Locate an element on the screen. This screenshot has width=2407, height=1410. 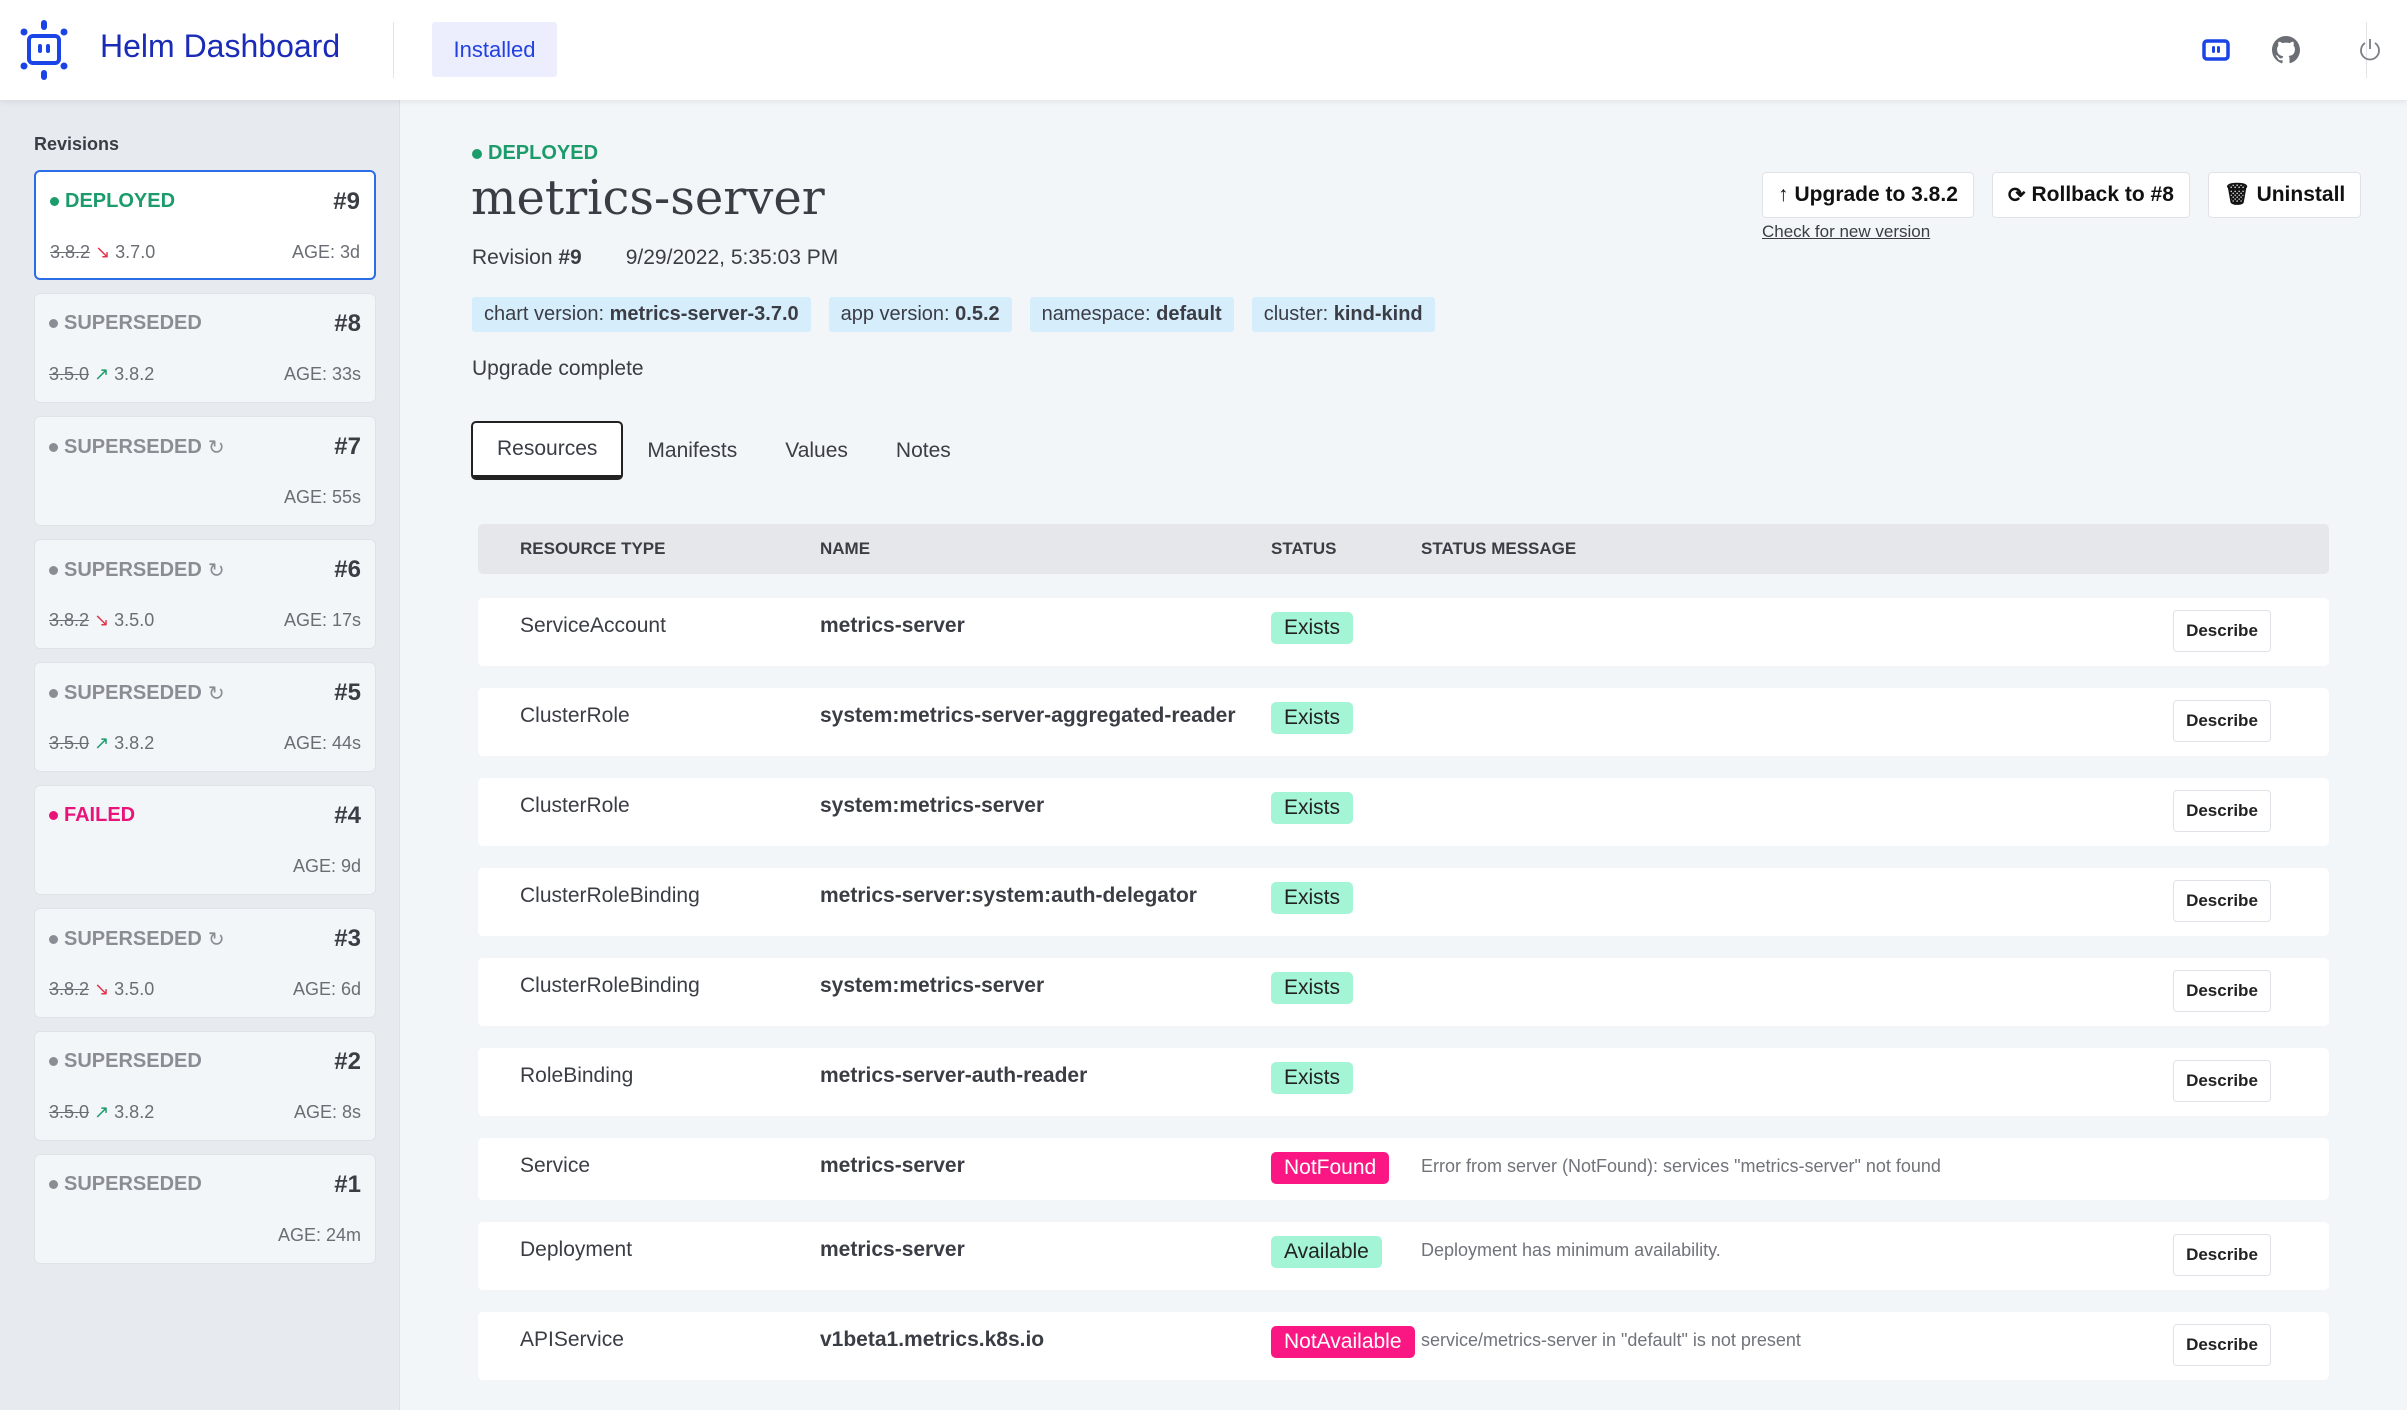
revision-age: AGE: 8s is located at coordinates (327, 1112).